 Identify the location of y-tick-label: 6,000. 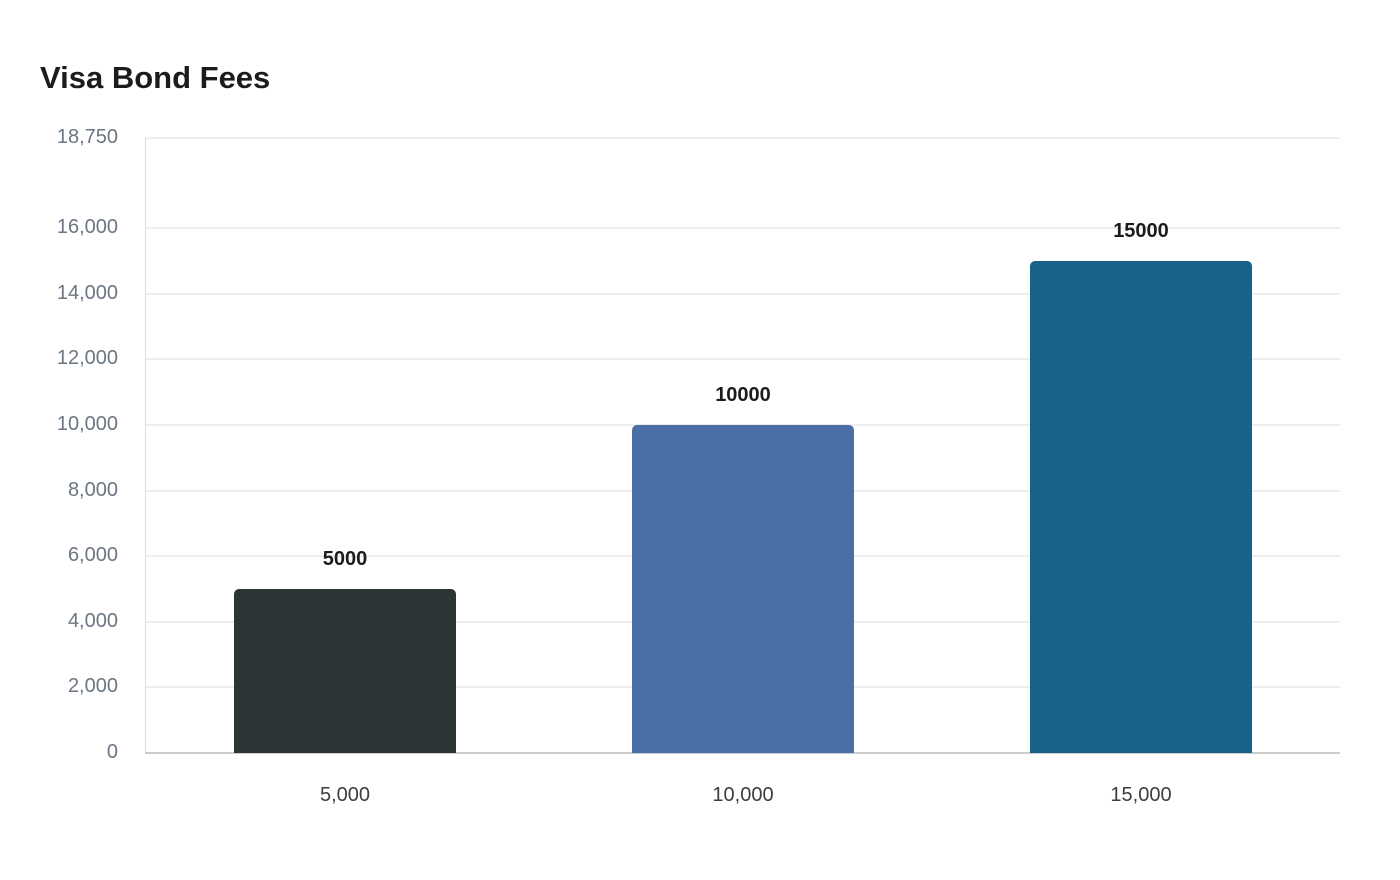
(92, 555).